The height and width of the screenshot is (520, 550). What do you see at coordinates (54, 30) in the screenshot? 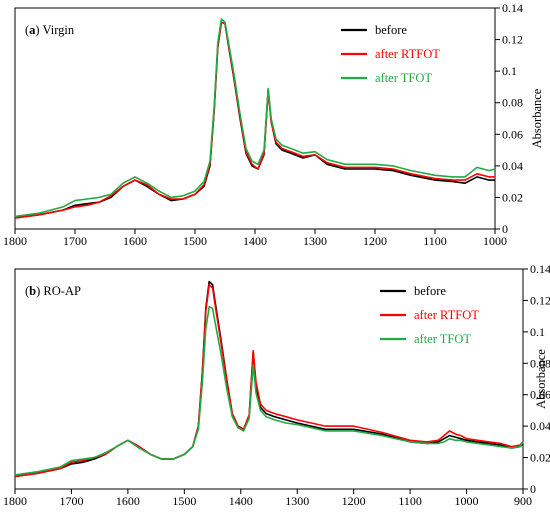
I see `panel-label-text: ) Virgin` at bounding box center [54, 30].